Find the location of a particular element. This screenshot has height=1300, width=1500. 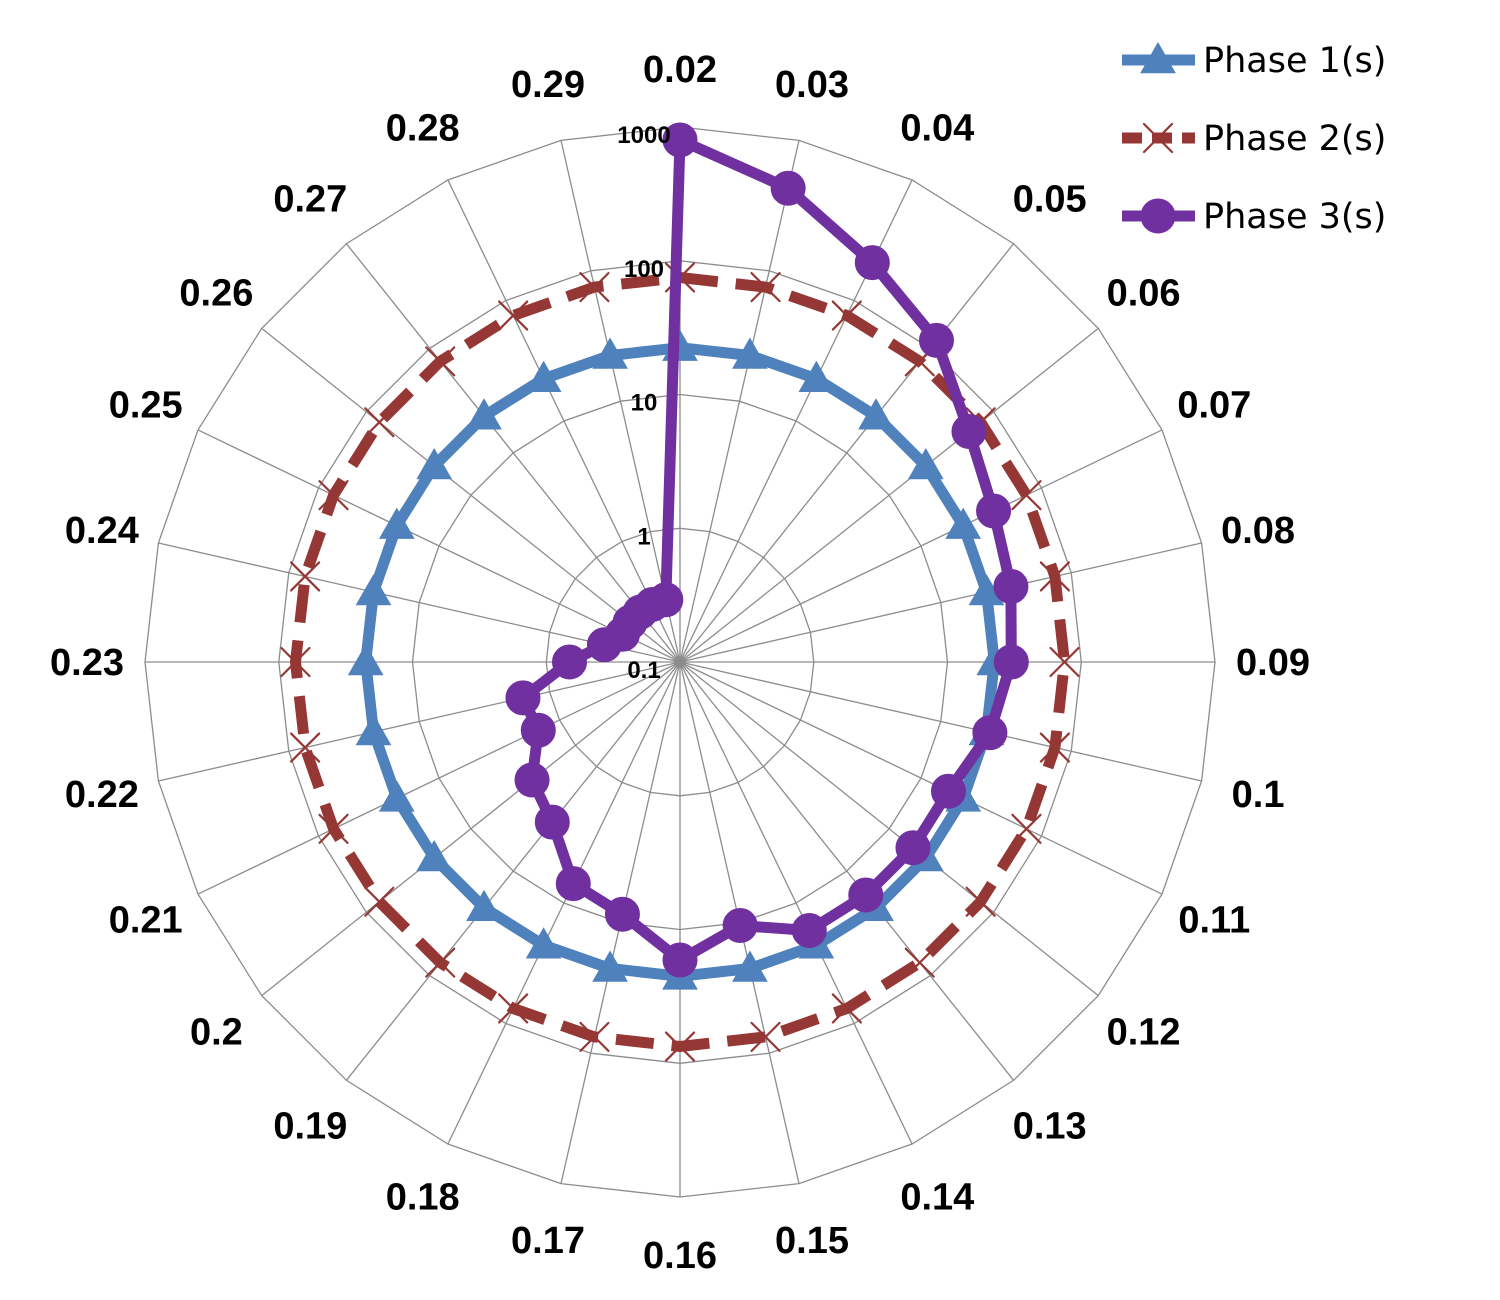

category-label: 0.23 is located at coordinates (87, 663).